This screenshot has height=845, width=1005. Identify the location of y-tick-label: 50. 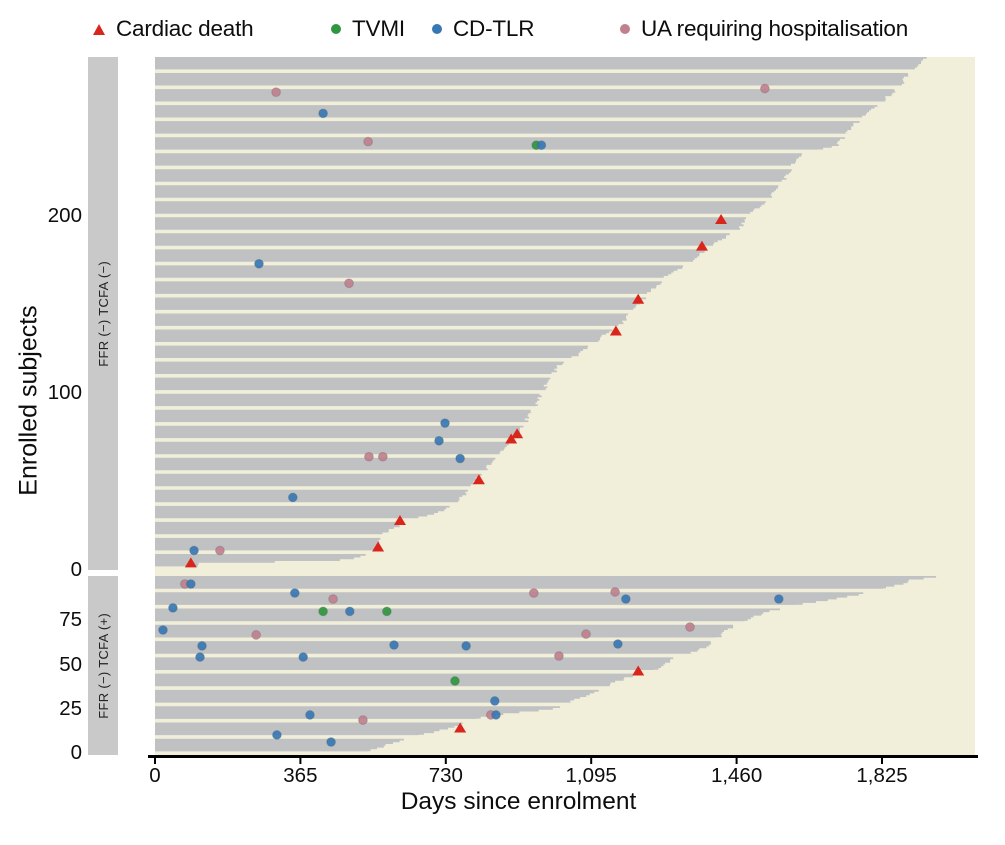
(70, 664).